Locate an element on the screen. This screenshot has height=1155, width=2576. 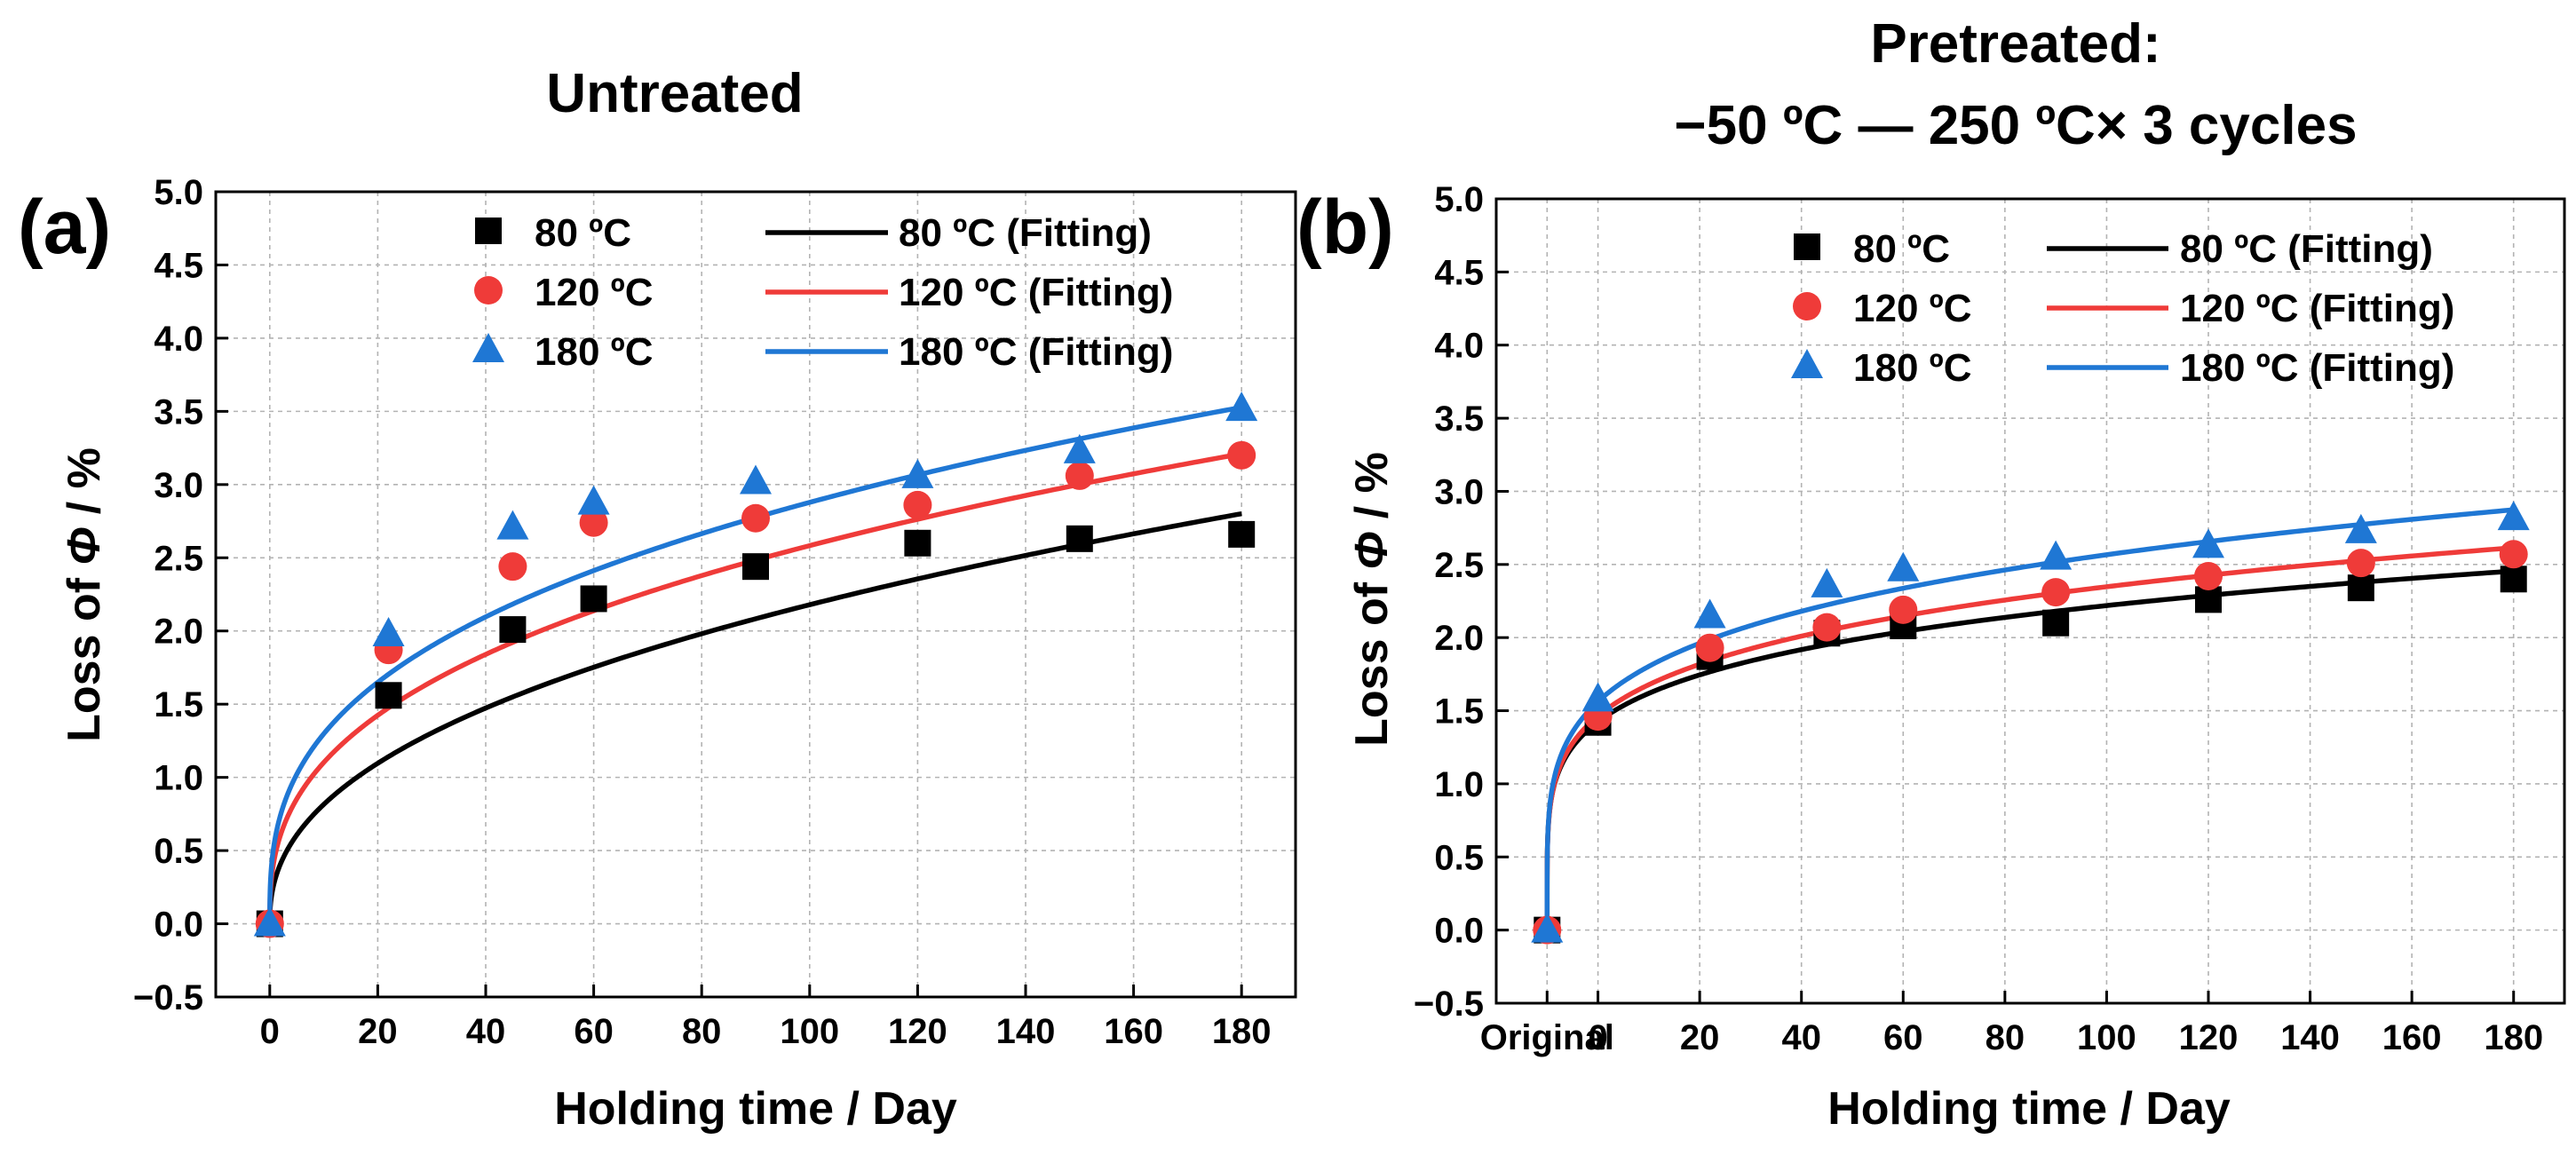
panel-b-y-axis-label-suffix: / % is located at coordinates (1372, 492).